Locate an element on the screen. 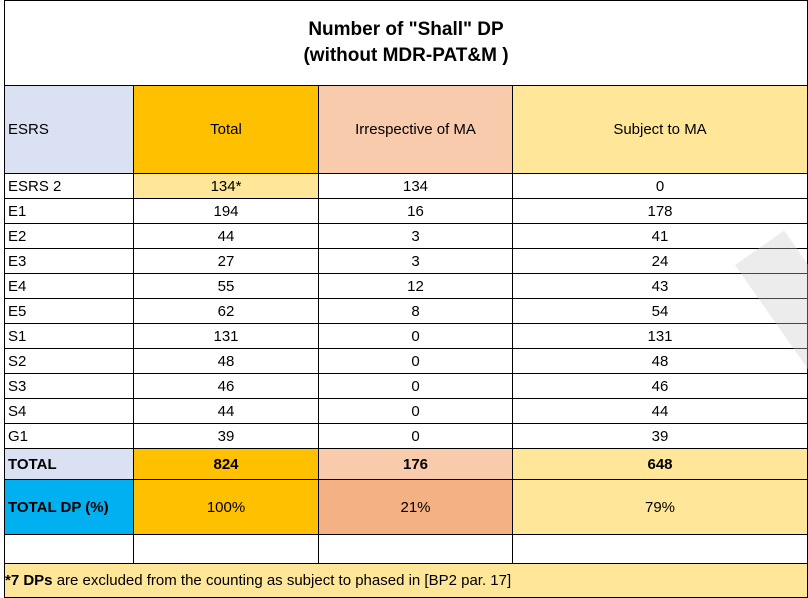 This screenshot has height=598, width=808. pct-irrespective: 21% is located at coordinates (415, 507).